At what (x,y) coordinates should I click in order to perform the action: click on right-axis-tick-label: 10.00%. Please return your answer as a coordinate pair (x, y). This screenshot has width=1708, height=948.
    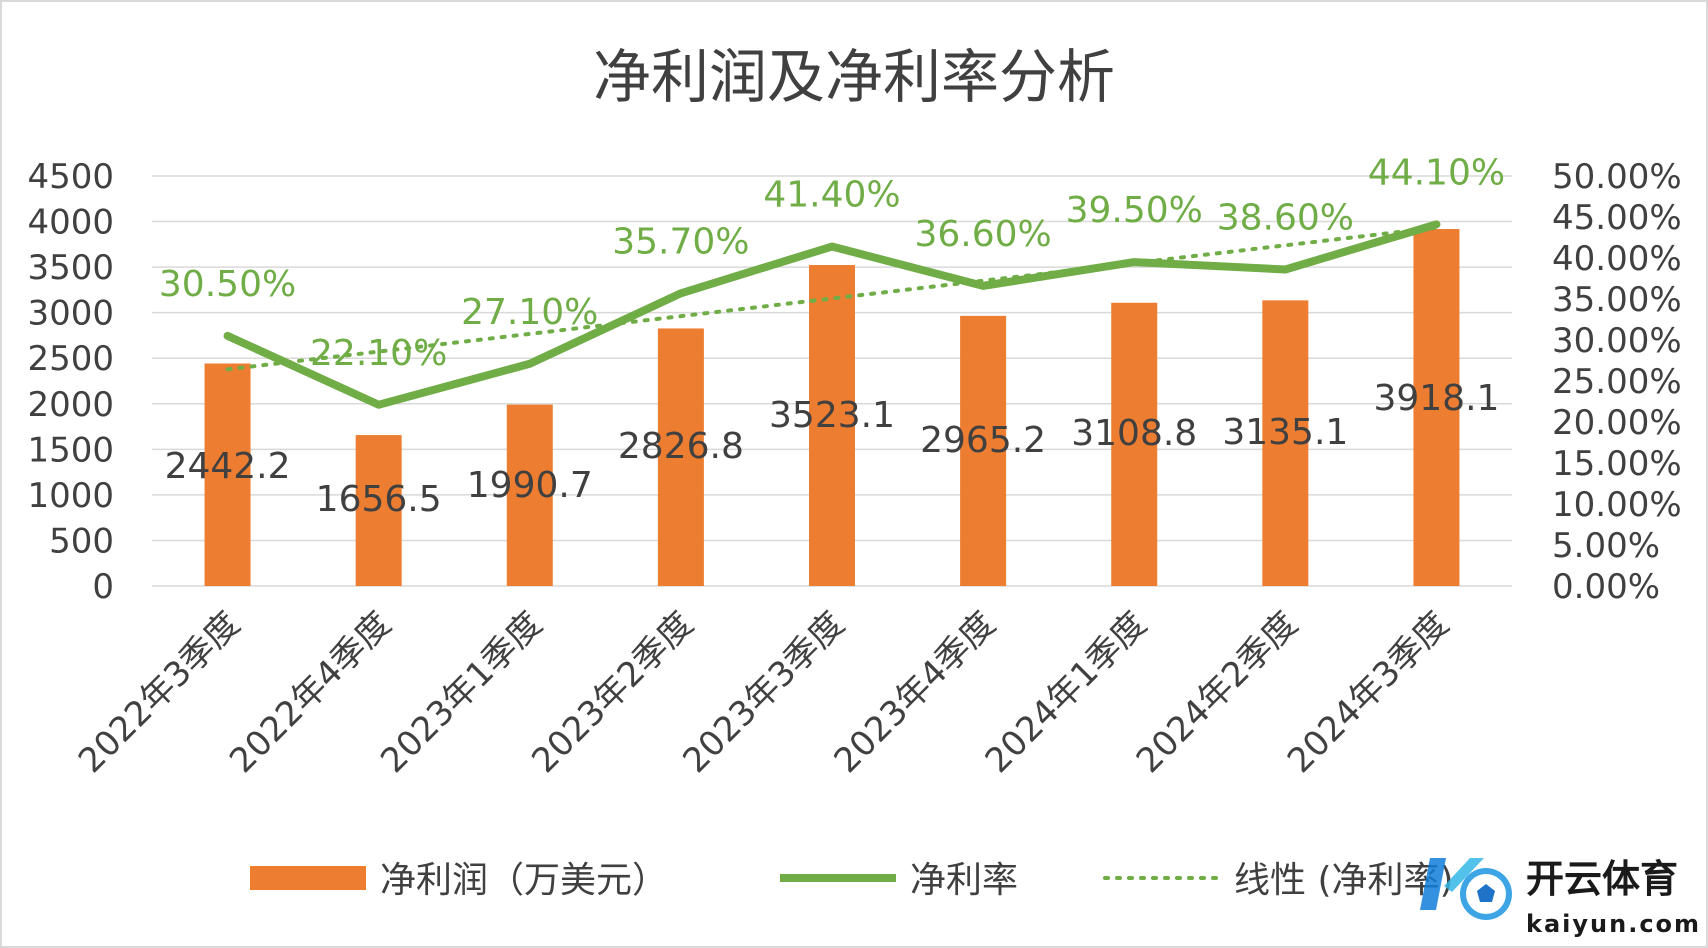
    Looking at the image, I should click on (1617, 505).